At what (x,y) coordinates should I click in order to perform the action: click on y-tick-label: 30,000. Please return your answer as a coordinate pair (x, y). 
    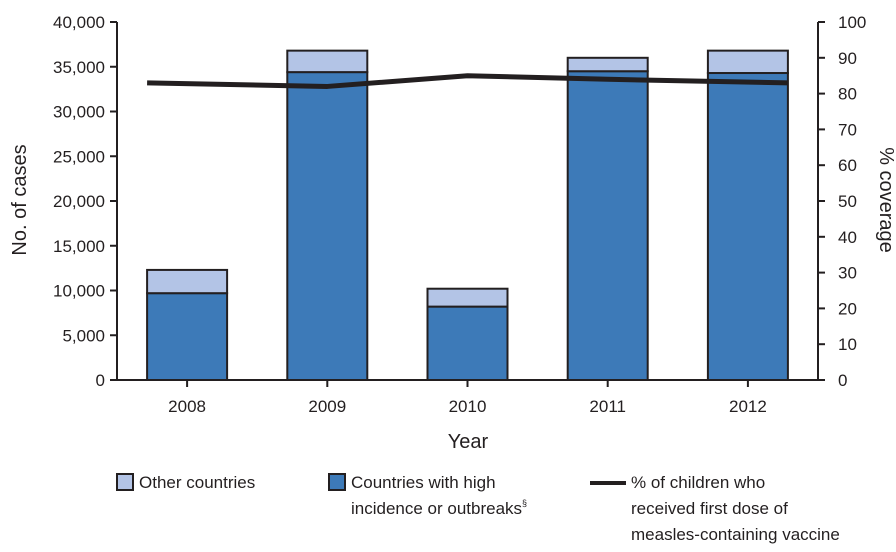
    Looking at the image, I should click on (79, 112).